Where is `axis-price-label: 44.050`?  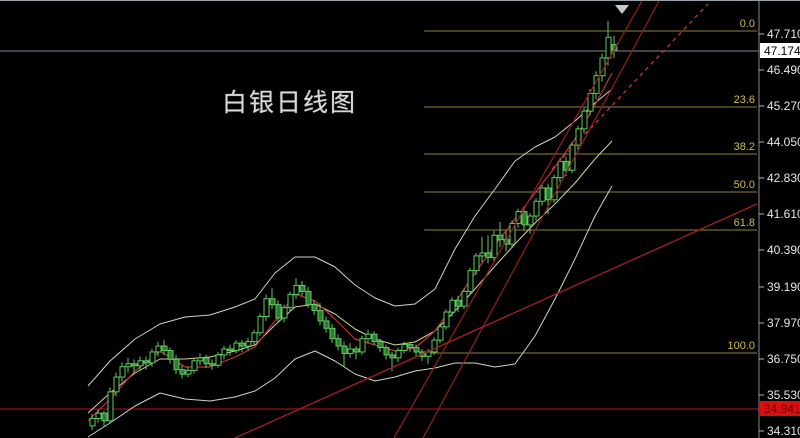 axis-price-label: 44.050 is located at coordinates (783, 142).